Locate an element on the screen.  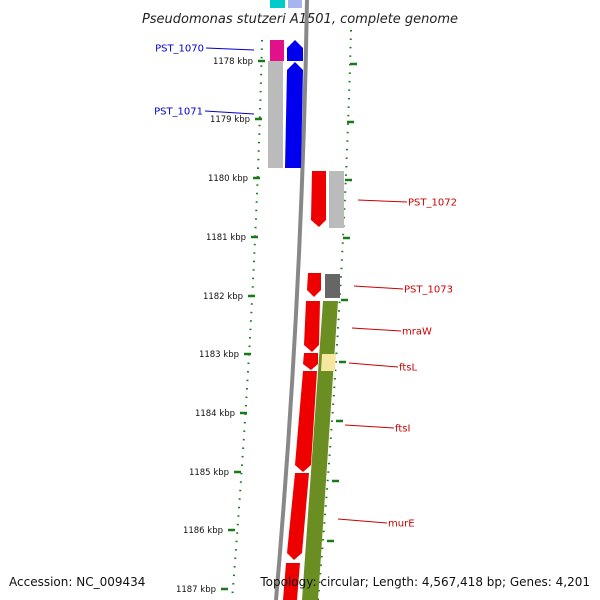
tick-label: 1181 kbp is located at coordinates (226, 238).